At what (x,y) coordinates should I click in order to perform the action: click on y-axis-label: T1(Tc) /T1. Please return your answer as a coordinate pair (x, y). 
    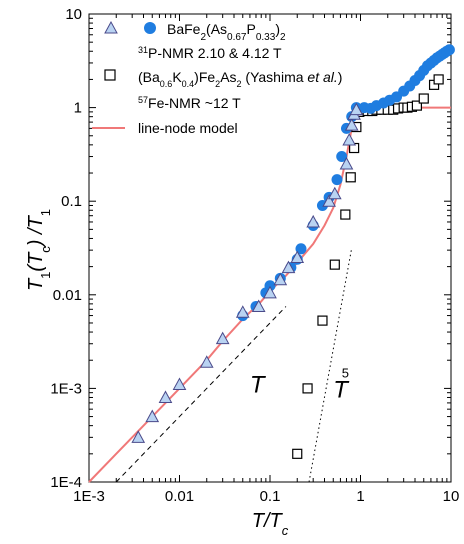
    Looking at the image, I should click on (39, 250).